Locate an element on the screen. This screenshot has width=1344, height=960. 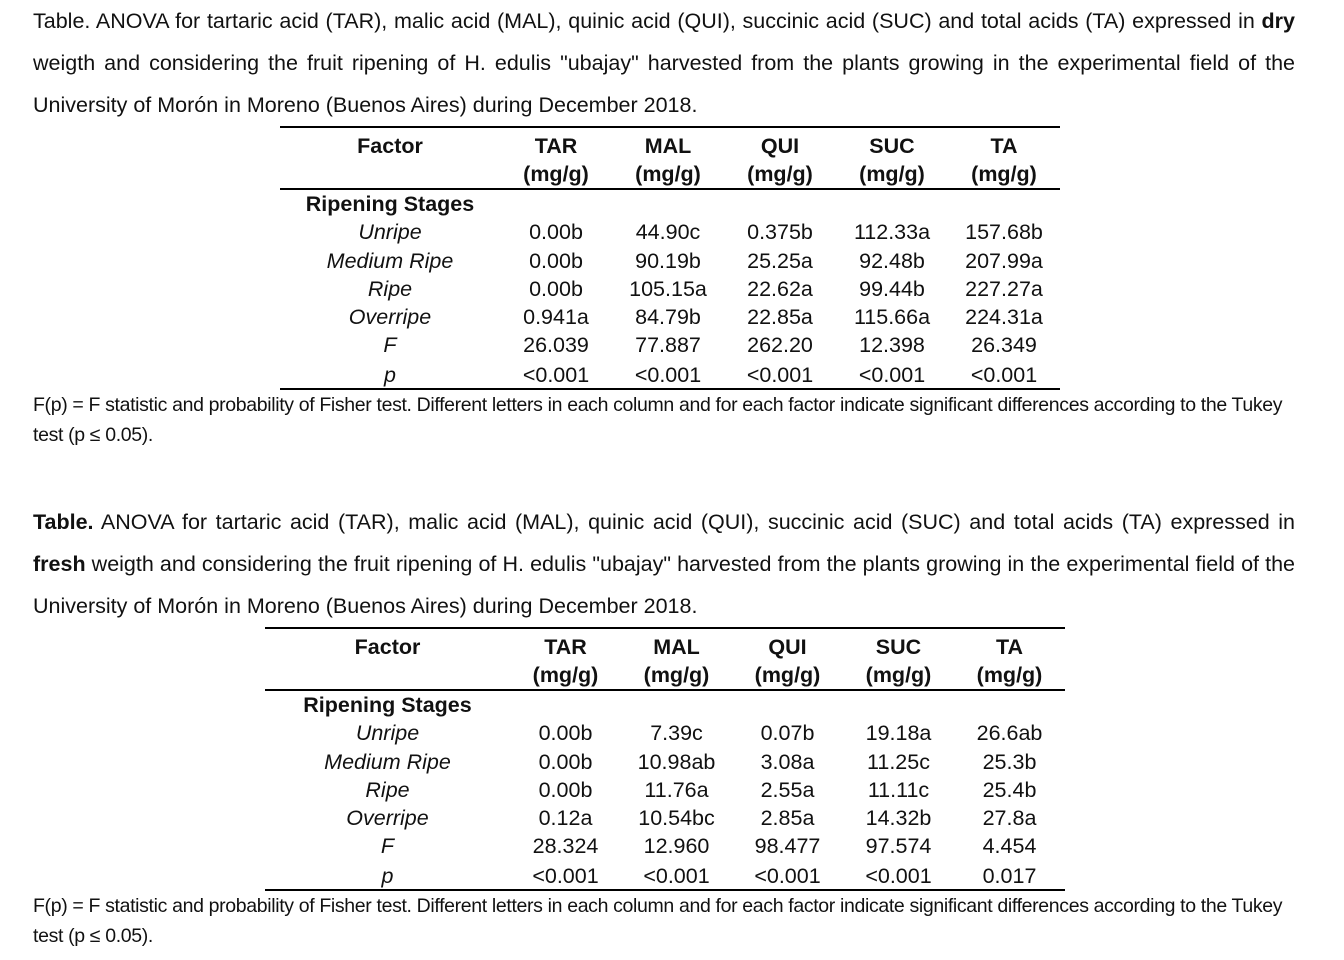
table-cell: 99.44b is located at coordinates (892, 288).